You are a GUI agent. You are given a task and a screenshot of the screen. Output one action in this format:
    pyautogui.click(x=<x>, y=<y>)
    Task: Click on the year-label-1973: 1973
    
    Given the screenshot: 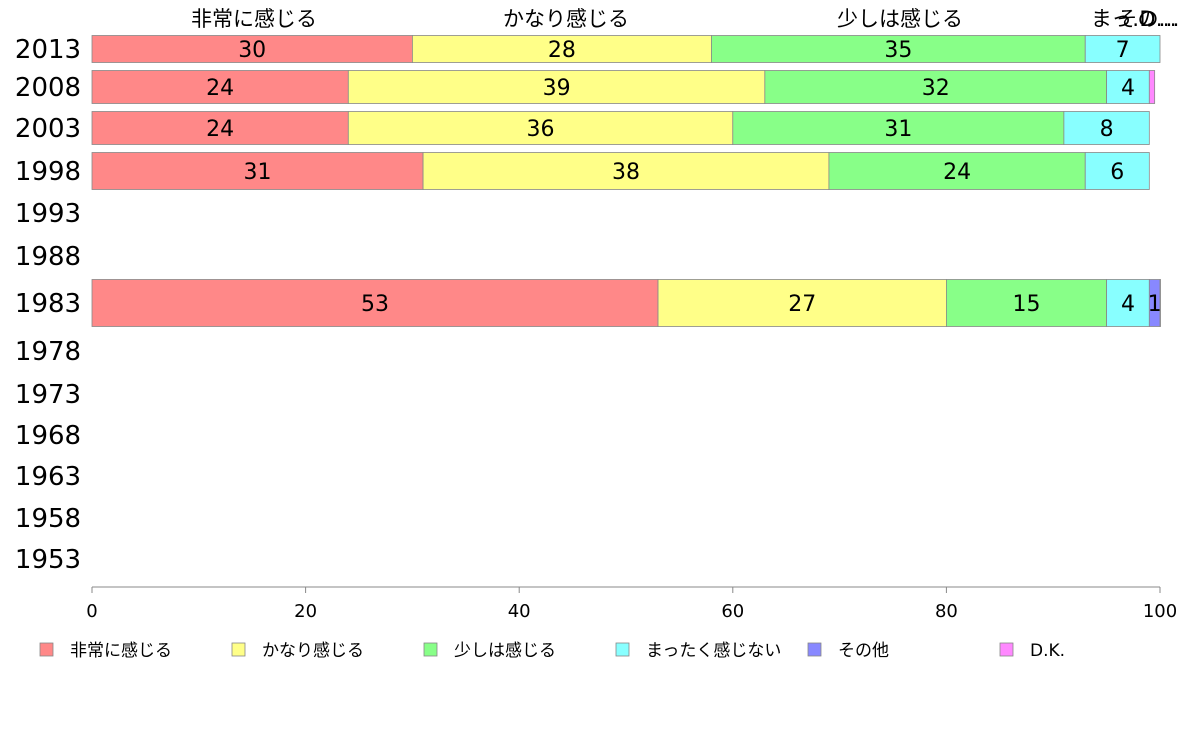 What is the action you would take?
    pyautogui.click(x=48, y=395)
    